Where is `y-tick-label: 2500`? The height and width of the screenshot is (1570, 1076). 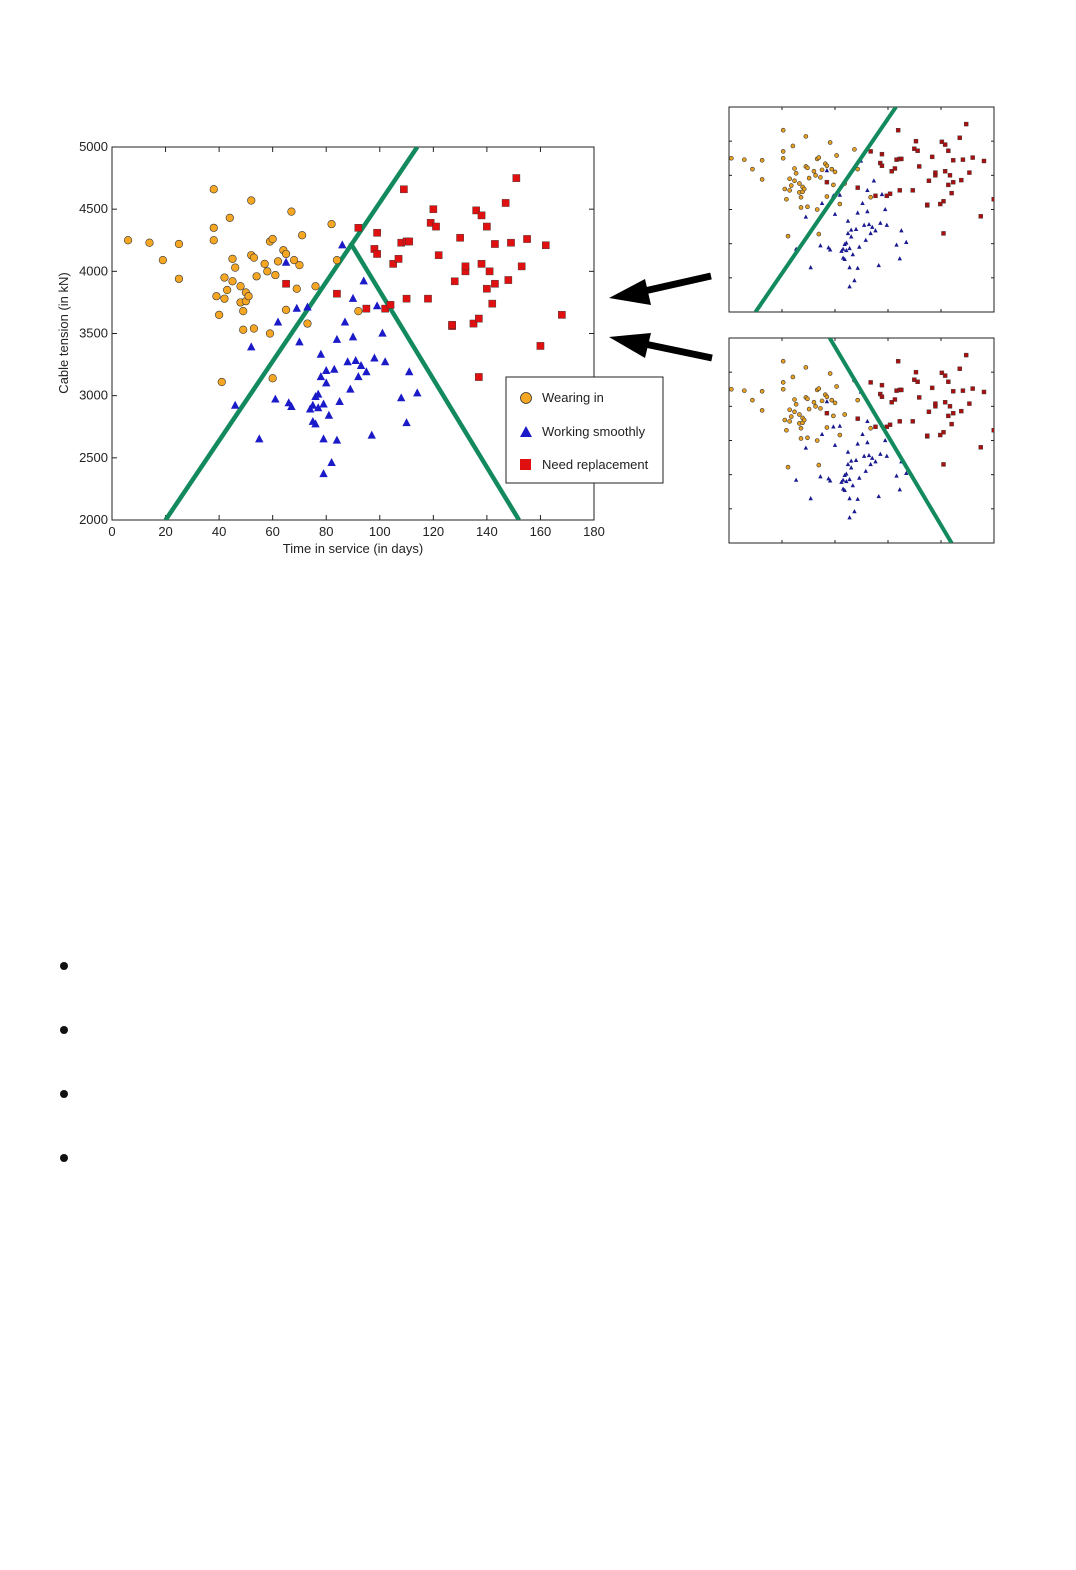 y-tick-label: 2500 is located at coordinates (93, 457).